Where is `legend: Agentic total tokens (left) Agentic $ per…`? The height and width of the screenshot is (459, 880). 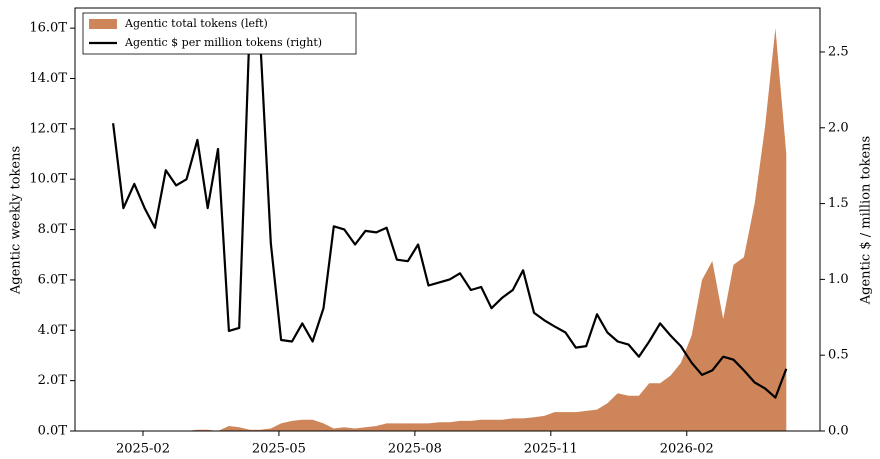
legend: Agentic total tokens (left) Agentic $ per… is located at coordinates (219, 33).